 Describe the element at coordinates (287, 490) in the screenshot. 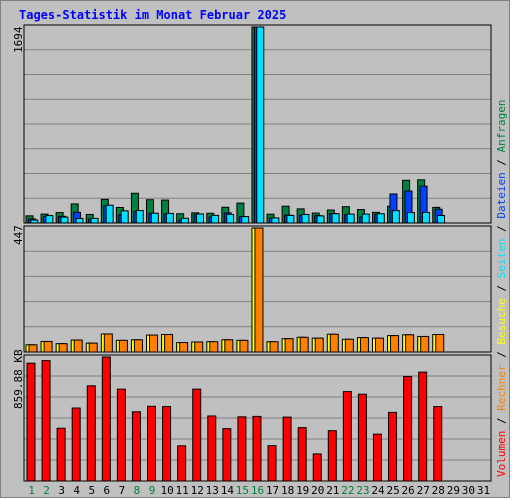

I see `x-tick-label-day-18: 18` at that location.